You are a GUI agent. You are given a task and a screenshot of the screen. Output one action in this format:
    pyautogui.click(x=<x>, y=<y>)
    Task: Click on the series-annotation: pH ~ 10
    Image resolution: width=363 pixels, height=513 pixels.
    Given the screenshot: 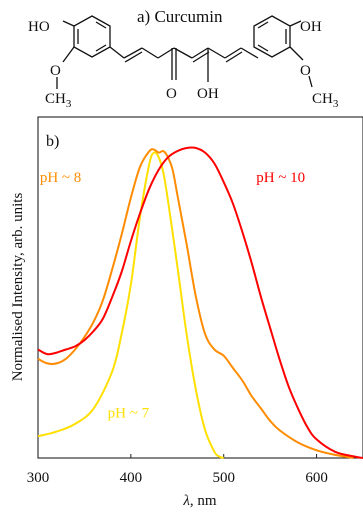 What is the action you would take?
    pyautogui.click(x=280, y=178)
    